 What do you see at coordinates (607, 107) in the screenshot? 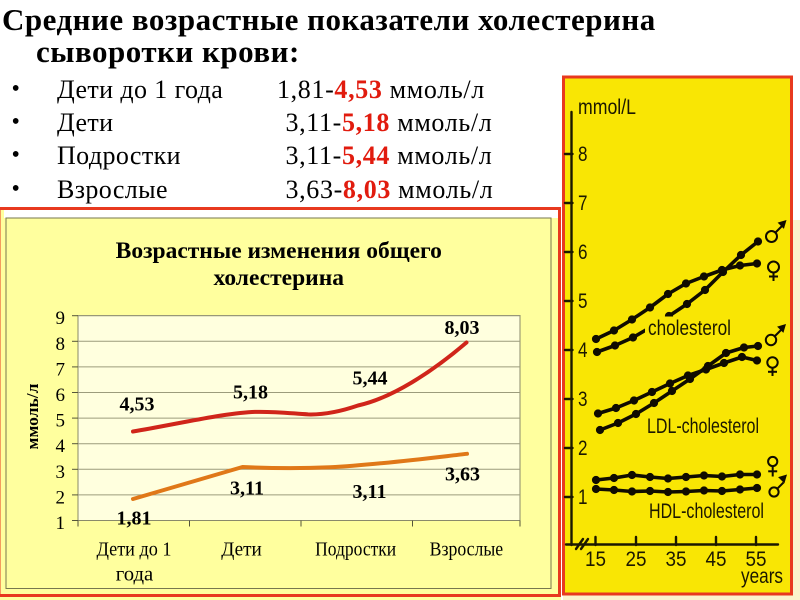
I see `svg-text: mmol/L` at bounding box center [607, 107].